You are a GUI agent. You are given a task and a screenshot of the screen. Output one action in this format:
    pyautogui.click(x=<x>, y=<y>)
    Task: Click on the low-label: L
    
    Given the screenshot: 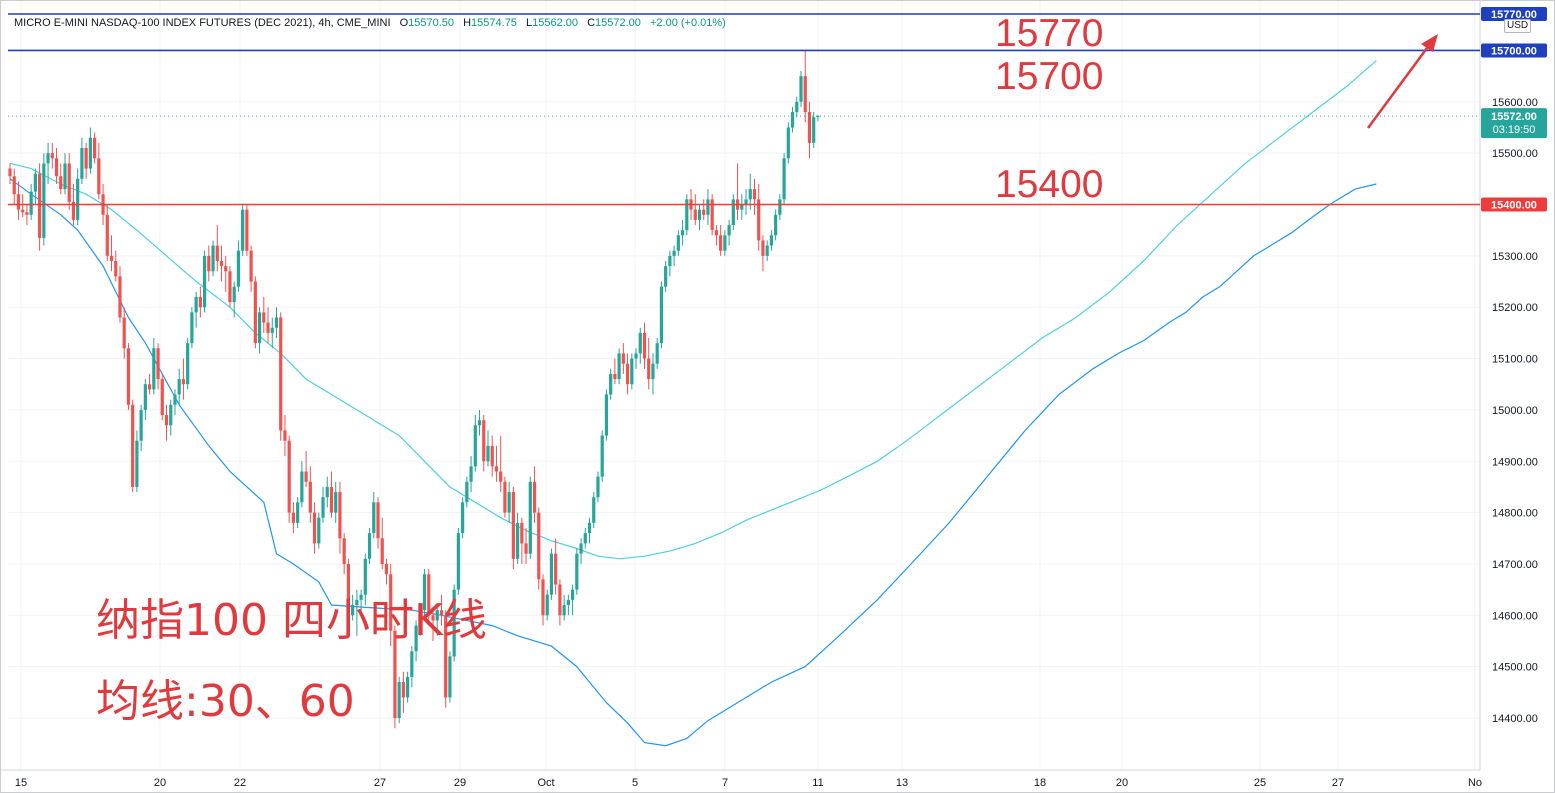 What is the action you would take?
    pyautogui.click(x=529, y=23)
    